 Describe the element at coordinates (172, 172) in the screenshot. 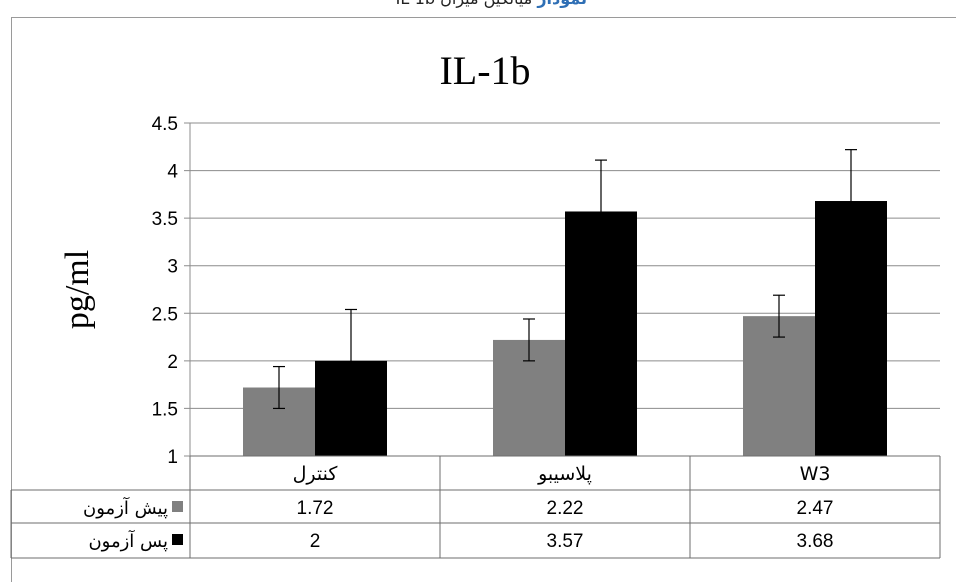

I see `y-tick-label: 4` at that location.